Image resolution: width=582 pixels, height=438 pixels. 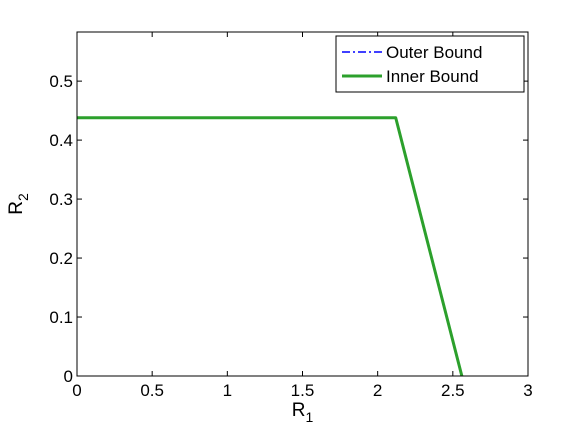 What do you see at coordinates (76, 390) in the screenshot?
I see `x-tick-label: 0` at bounding box center [76, 390].